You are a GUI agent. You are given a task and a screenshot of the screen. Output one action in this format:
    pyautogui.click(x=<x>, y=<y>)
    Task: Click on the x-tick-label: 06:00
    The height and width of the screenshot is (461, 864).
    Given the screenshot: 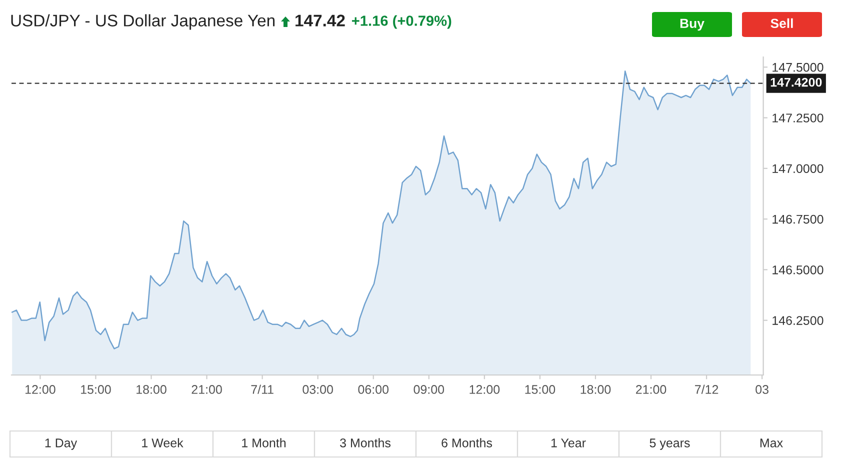 What is the action you would take?
    pyautogui.click(x=373, y=389)
    